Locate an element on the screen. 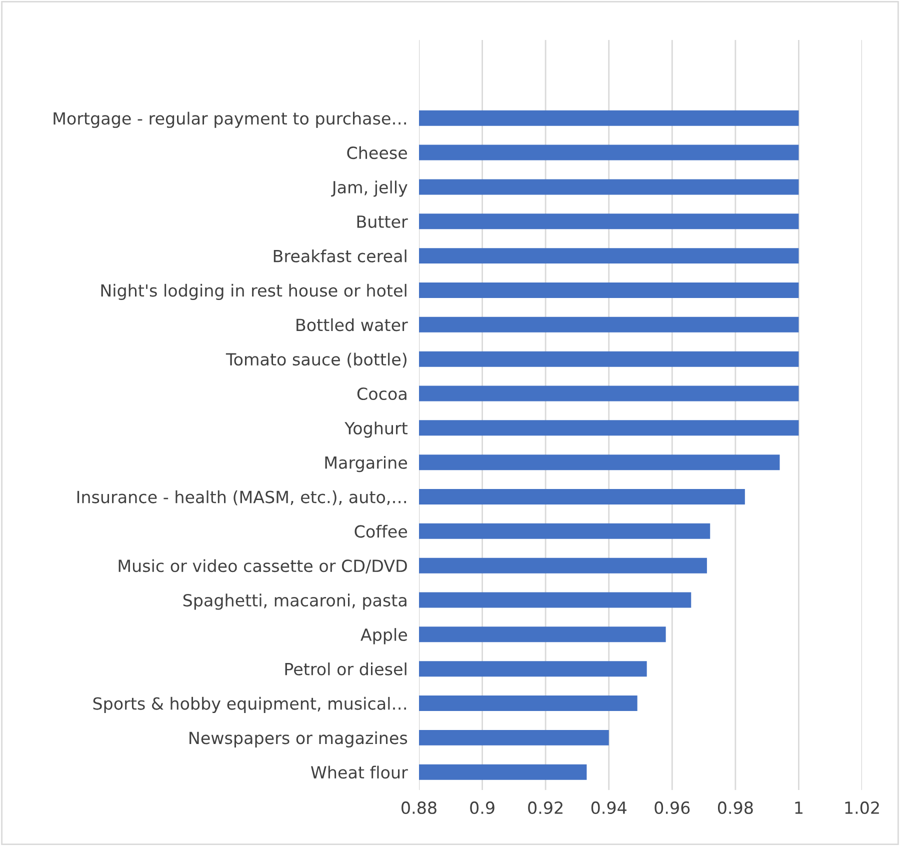 The image size is (900, 846). y-tick-label: Tomato sauce (bottle) is located at coordinates (316, 360).